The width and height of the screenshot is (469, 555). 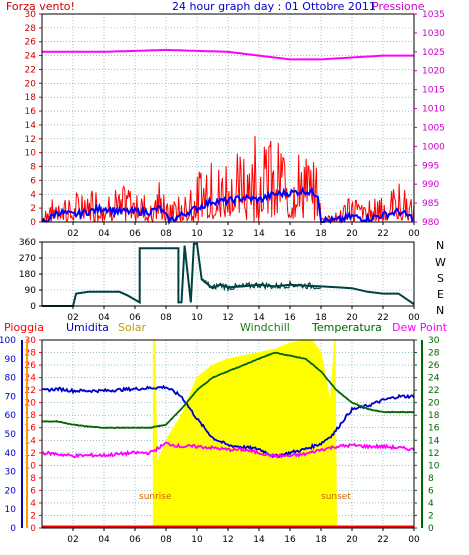 I want to click on wind-xtick-label: 06, so click(x=135, y=234).